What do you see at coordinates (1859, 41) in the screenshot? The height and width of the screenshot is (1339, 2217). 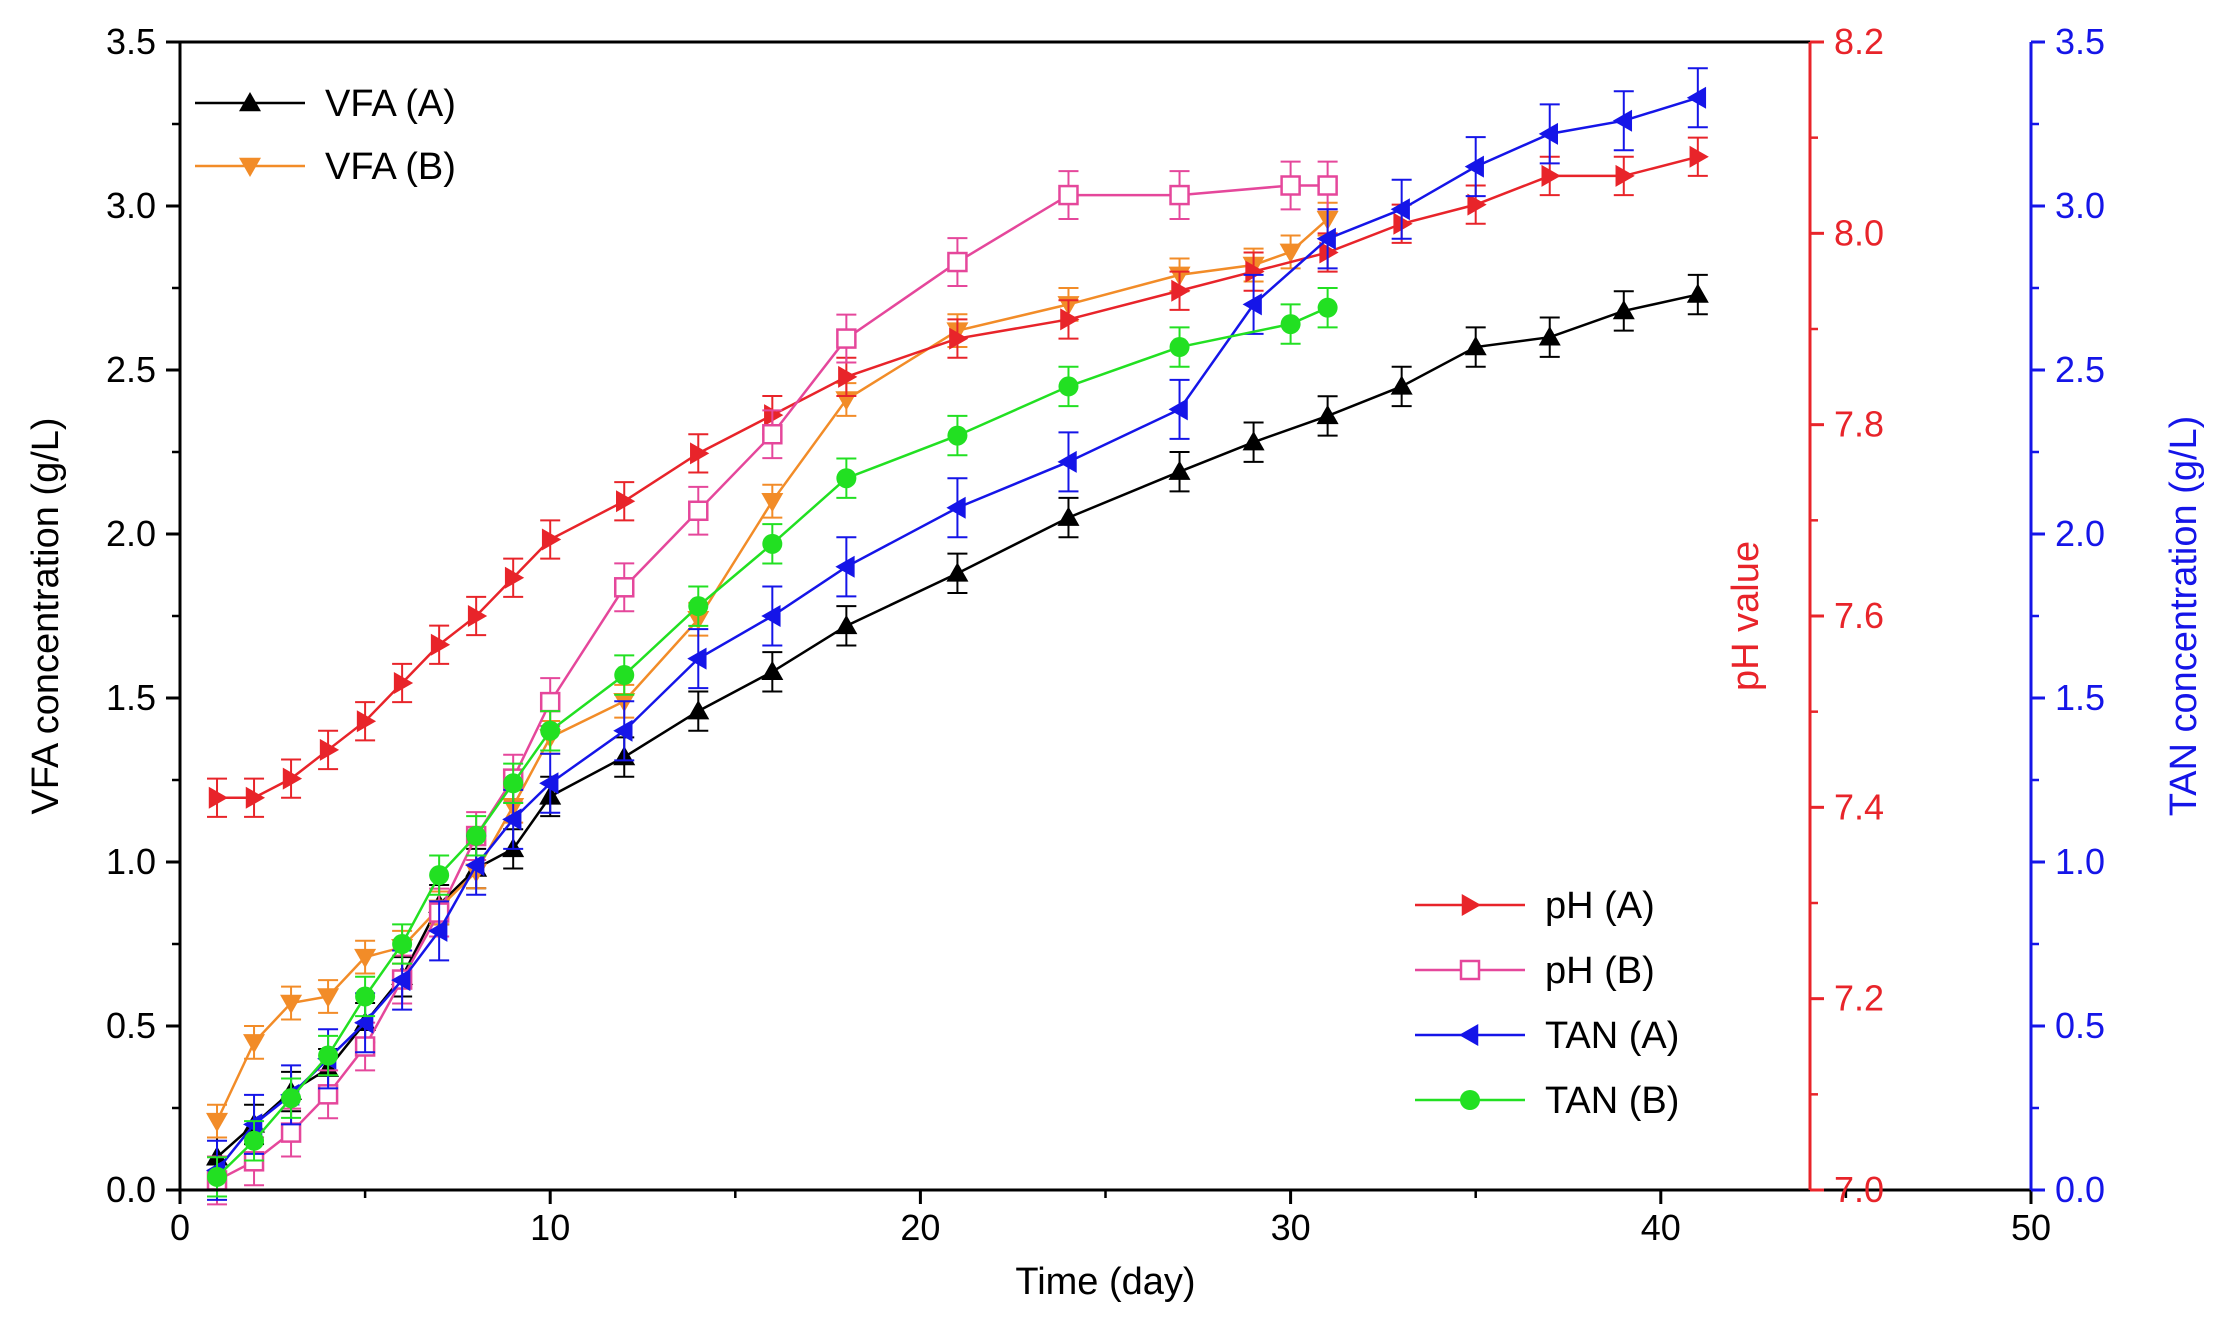 I see `y-ph-tick-label: 8.2` at bounding box center [1859, 41].